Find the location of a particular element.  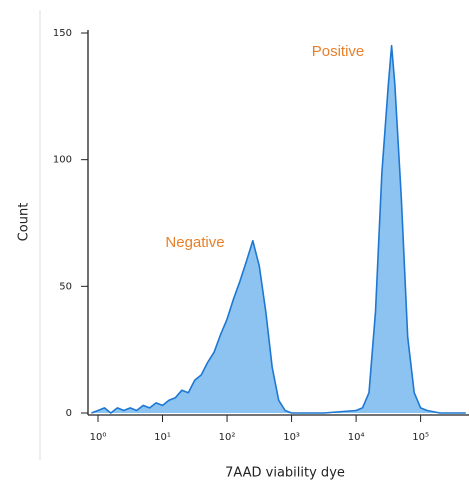

x-tick-label: 10¹ is located at coordinates (162, 437).